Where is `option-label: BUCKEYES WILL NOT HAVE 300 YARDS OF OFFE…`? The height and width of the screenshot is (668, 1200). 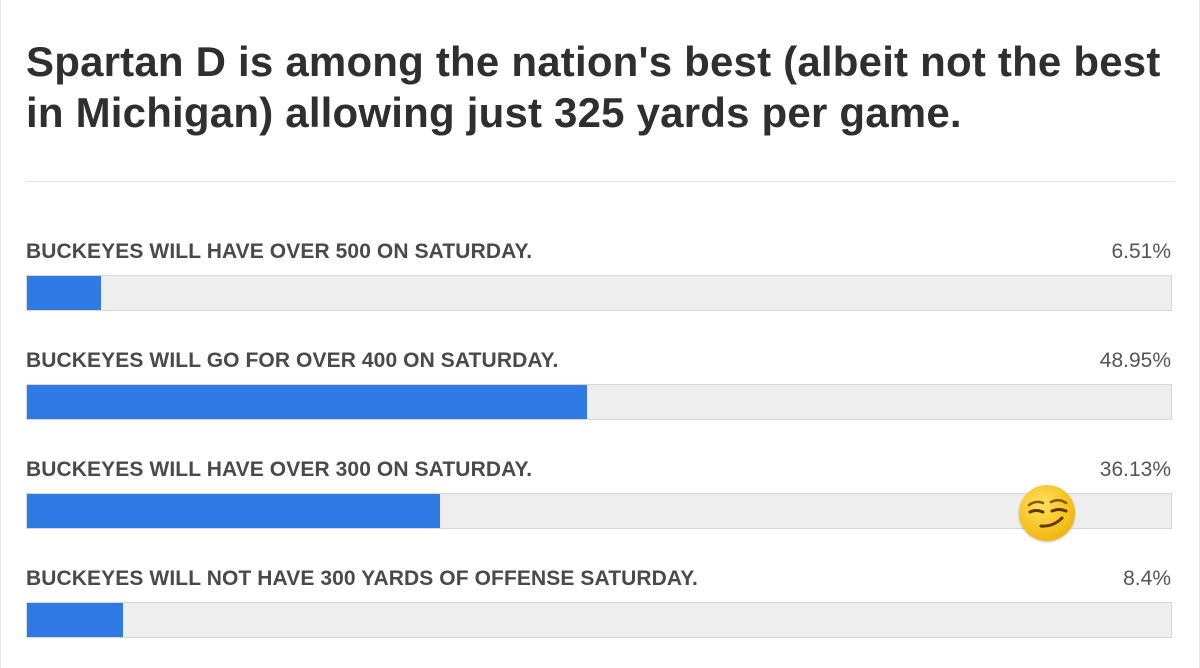 option-label: BUCKEYES WILL NOT HAVE 300 YARDS OF OFFE… is located at coordinates (362, 578).